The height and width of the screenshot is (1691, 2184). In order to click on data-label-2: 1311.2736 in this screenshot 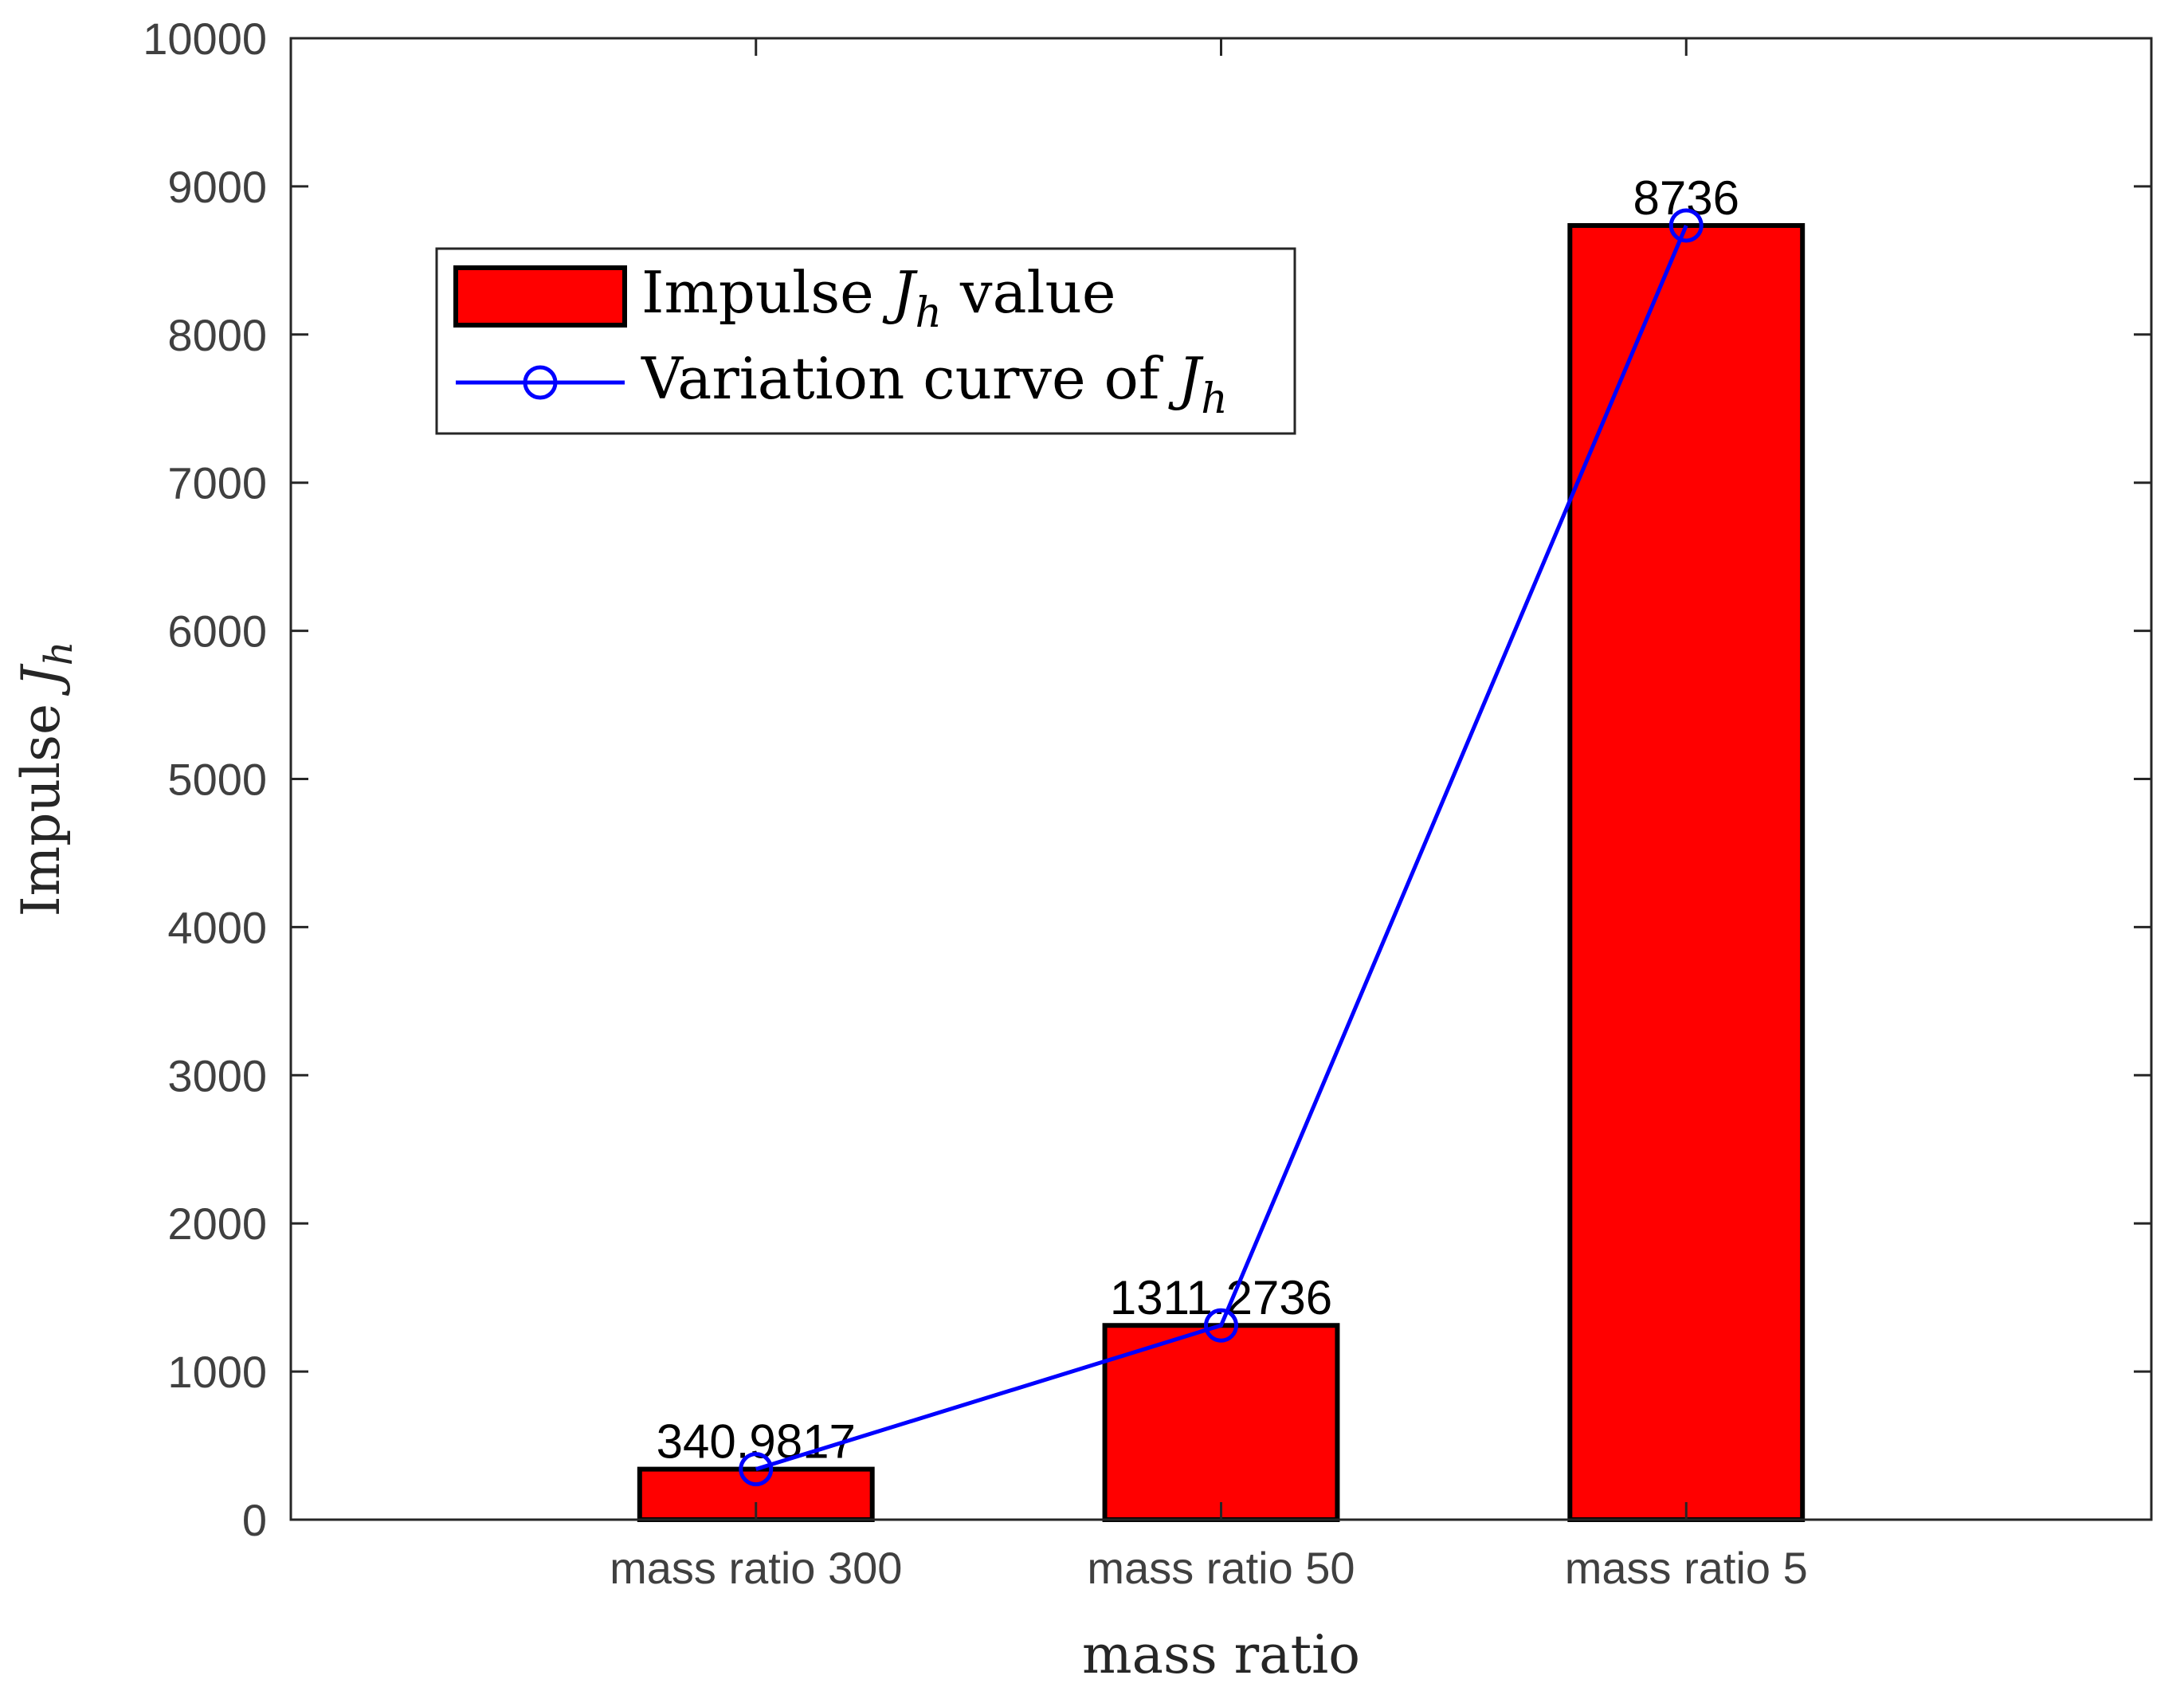, I will do `click(1221, 1297)`.